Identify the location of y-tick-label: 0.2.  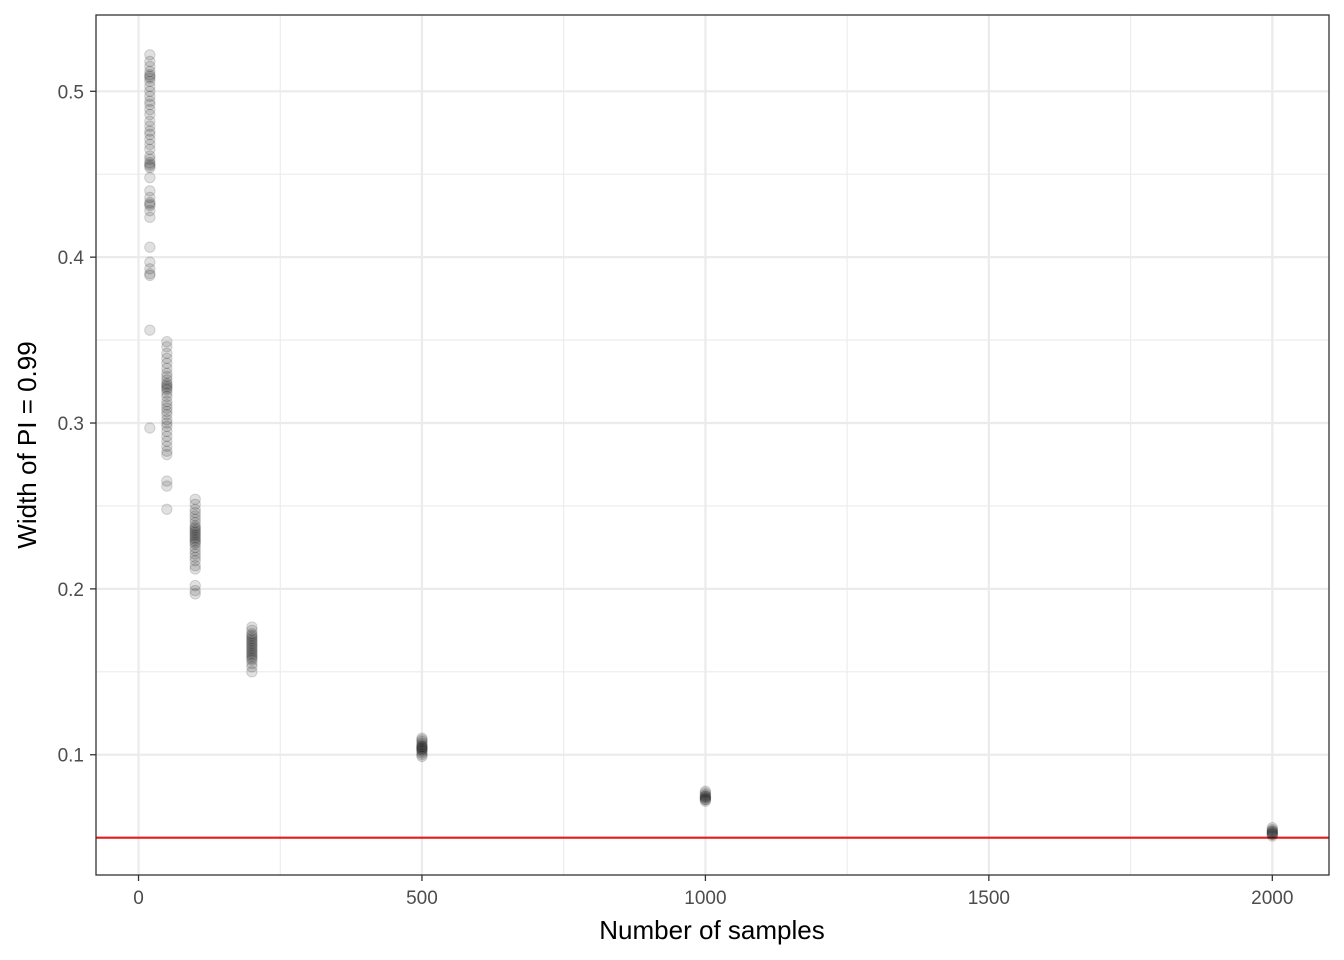
(71, 590).